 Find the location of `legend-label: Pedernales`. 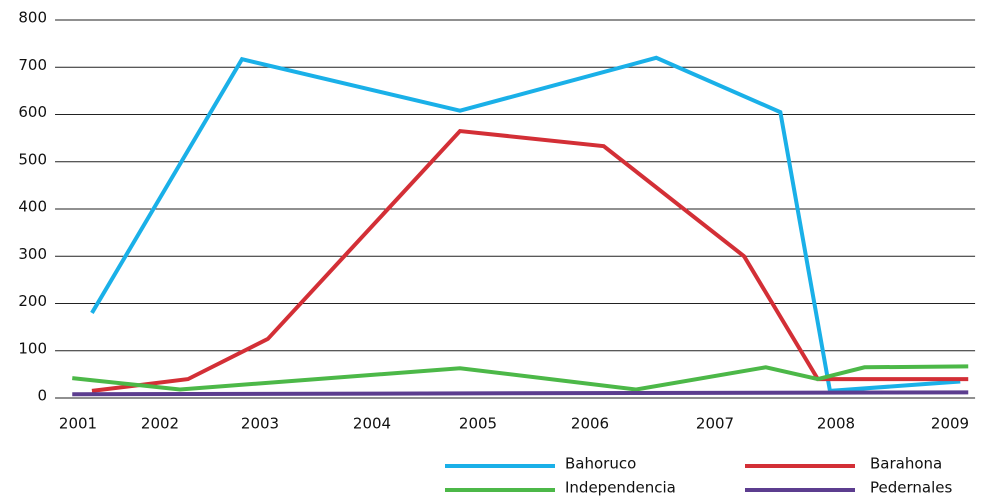

legend-label: Pedernales is located at coordinates (911, 488).